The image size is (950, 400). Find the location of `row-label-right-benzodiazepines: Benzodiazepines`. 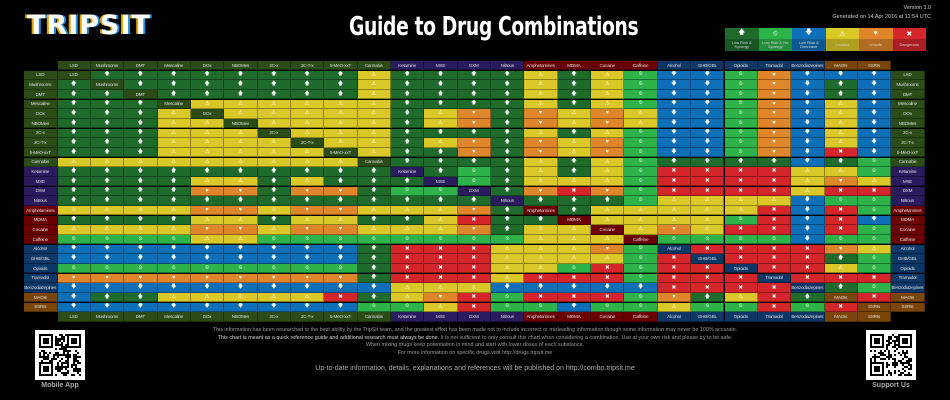

row-label-right-benzodiazepines: Benzodiazepines is located at coordinates (908, 288).